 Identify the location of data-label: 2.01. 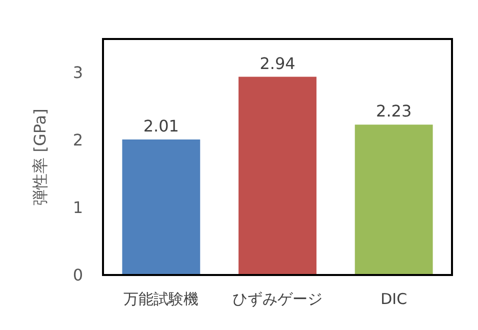
(161, 126).